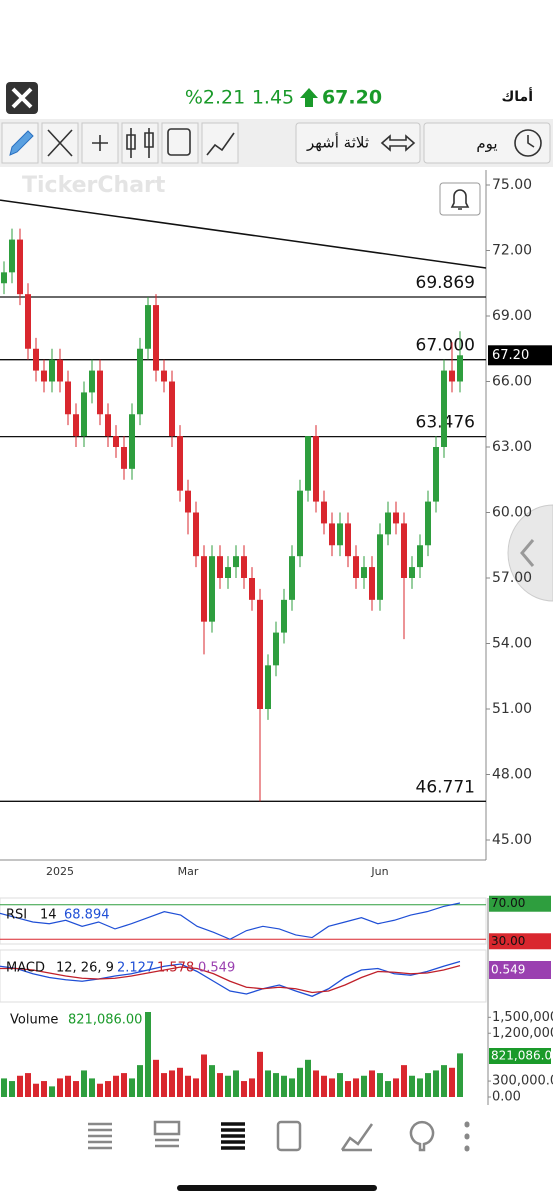 The width and height of the screenshot is (553, 1200). I want to click on up-arrow, so click(309, 97).